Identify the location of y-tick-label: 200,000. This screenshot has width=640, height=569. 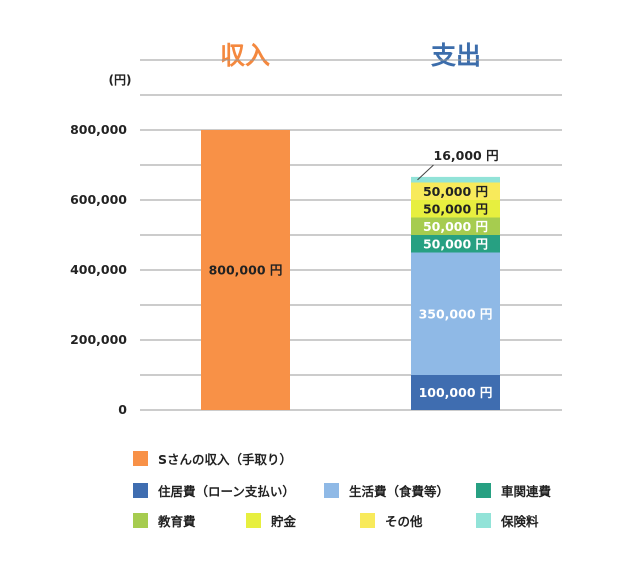
(98, 339).